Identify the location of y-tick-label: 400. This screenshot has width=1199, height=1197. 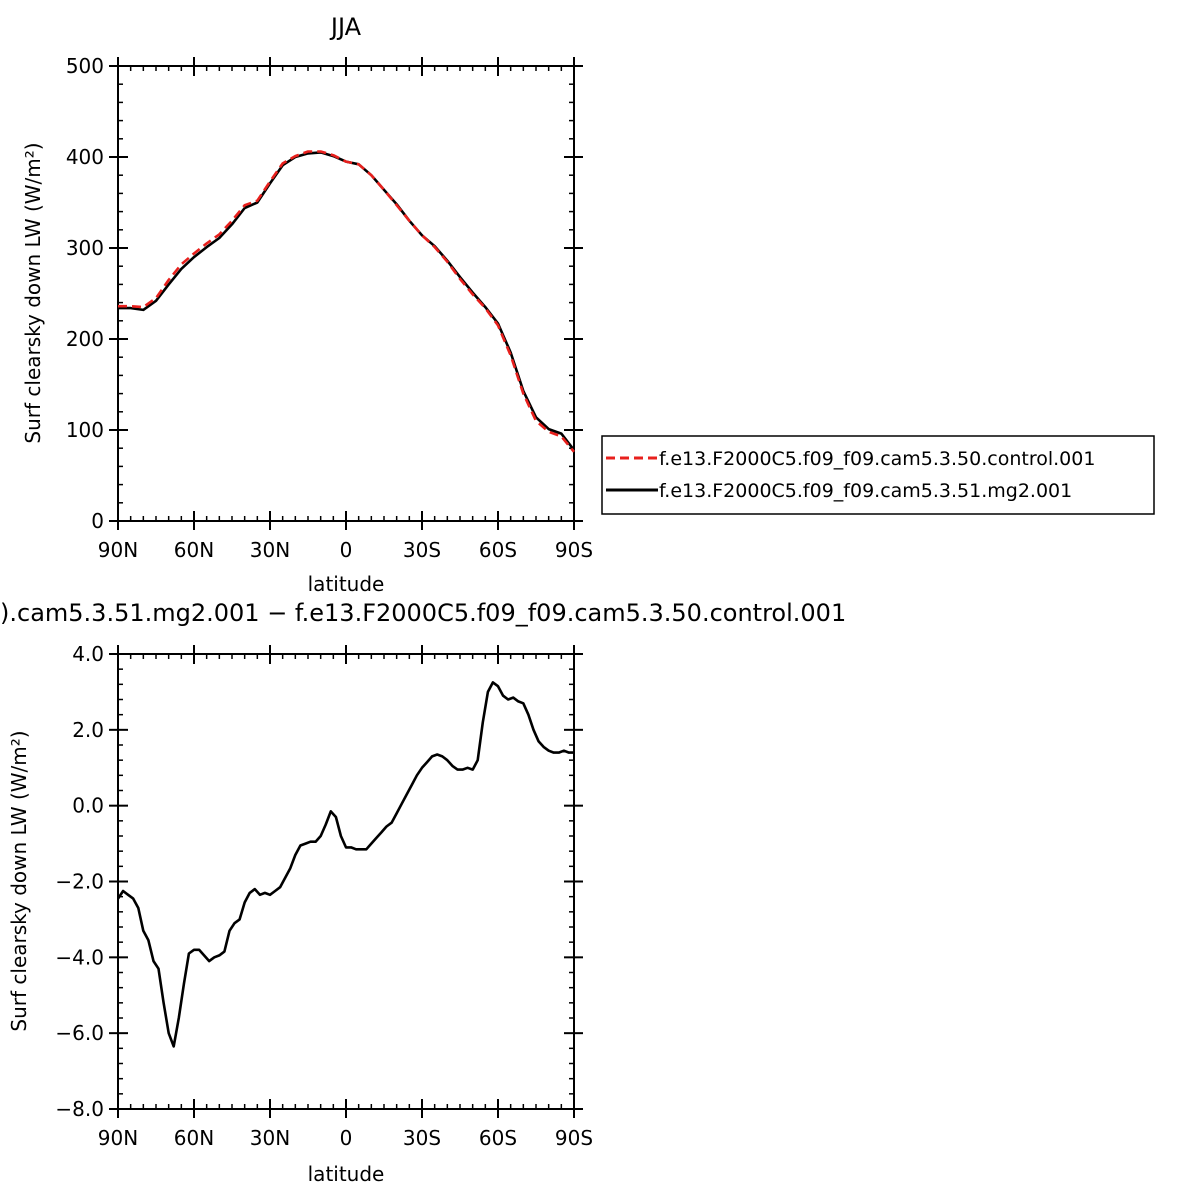
(85, 157).